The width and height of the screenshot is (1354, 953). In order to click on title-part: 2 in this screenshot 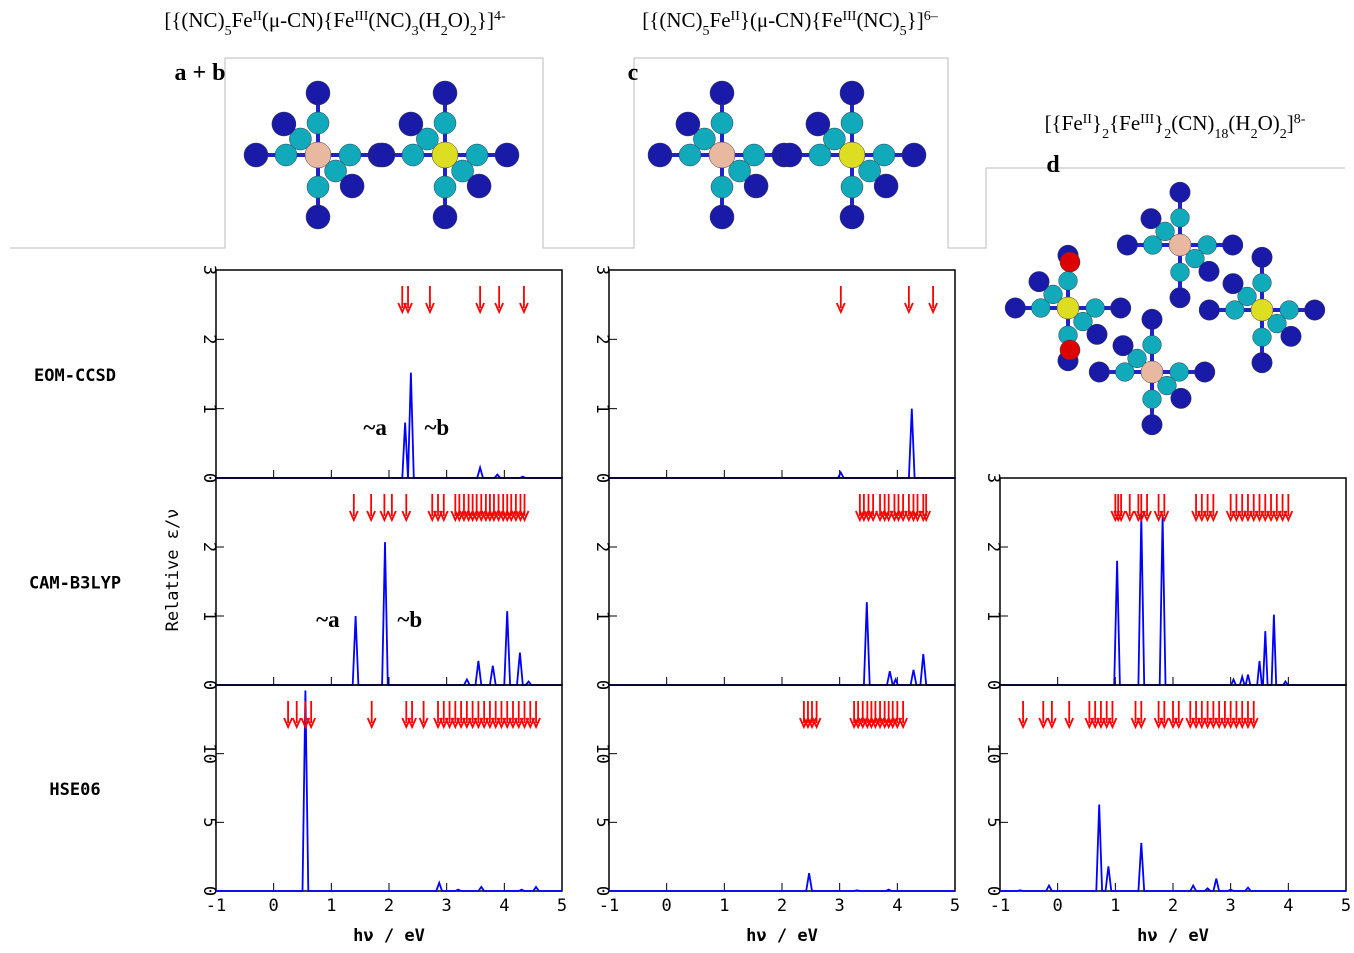, I will do `click(1105, 134)`.